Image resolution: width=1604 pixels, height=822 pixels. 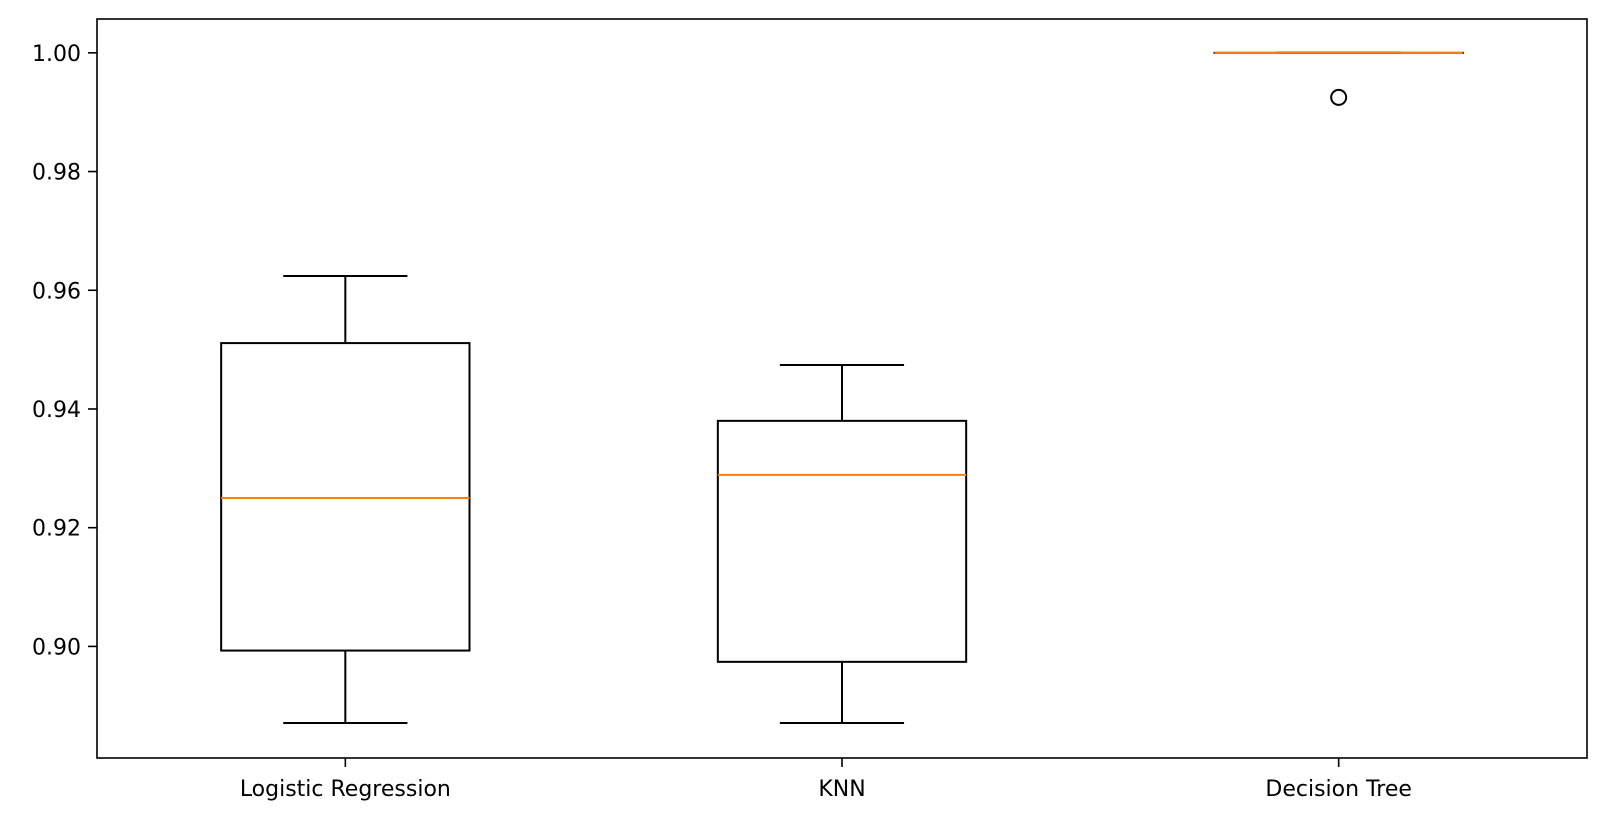 I want to click on y-tick-label: 1.00, so click(x=56, y=54).